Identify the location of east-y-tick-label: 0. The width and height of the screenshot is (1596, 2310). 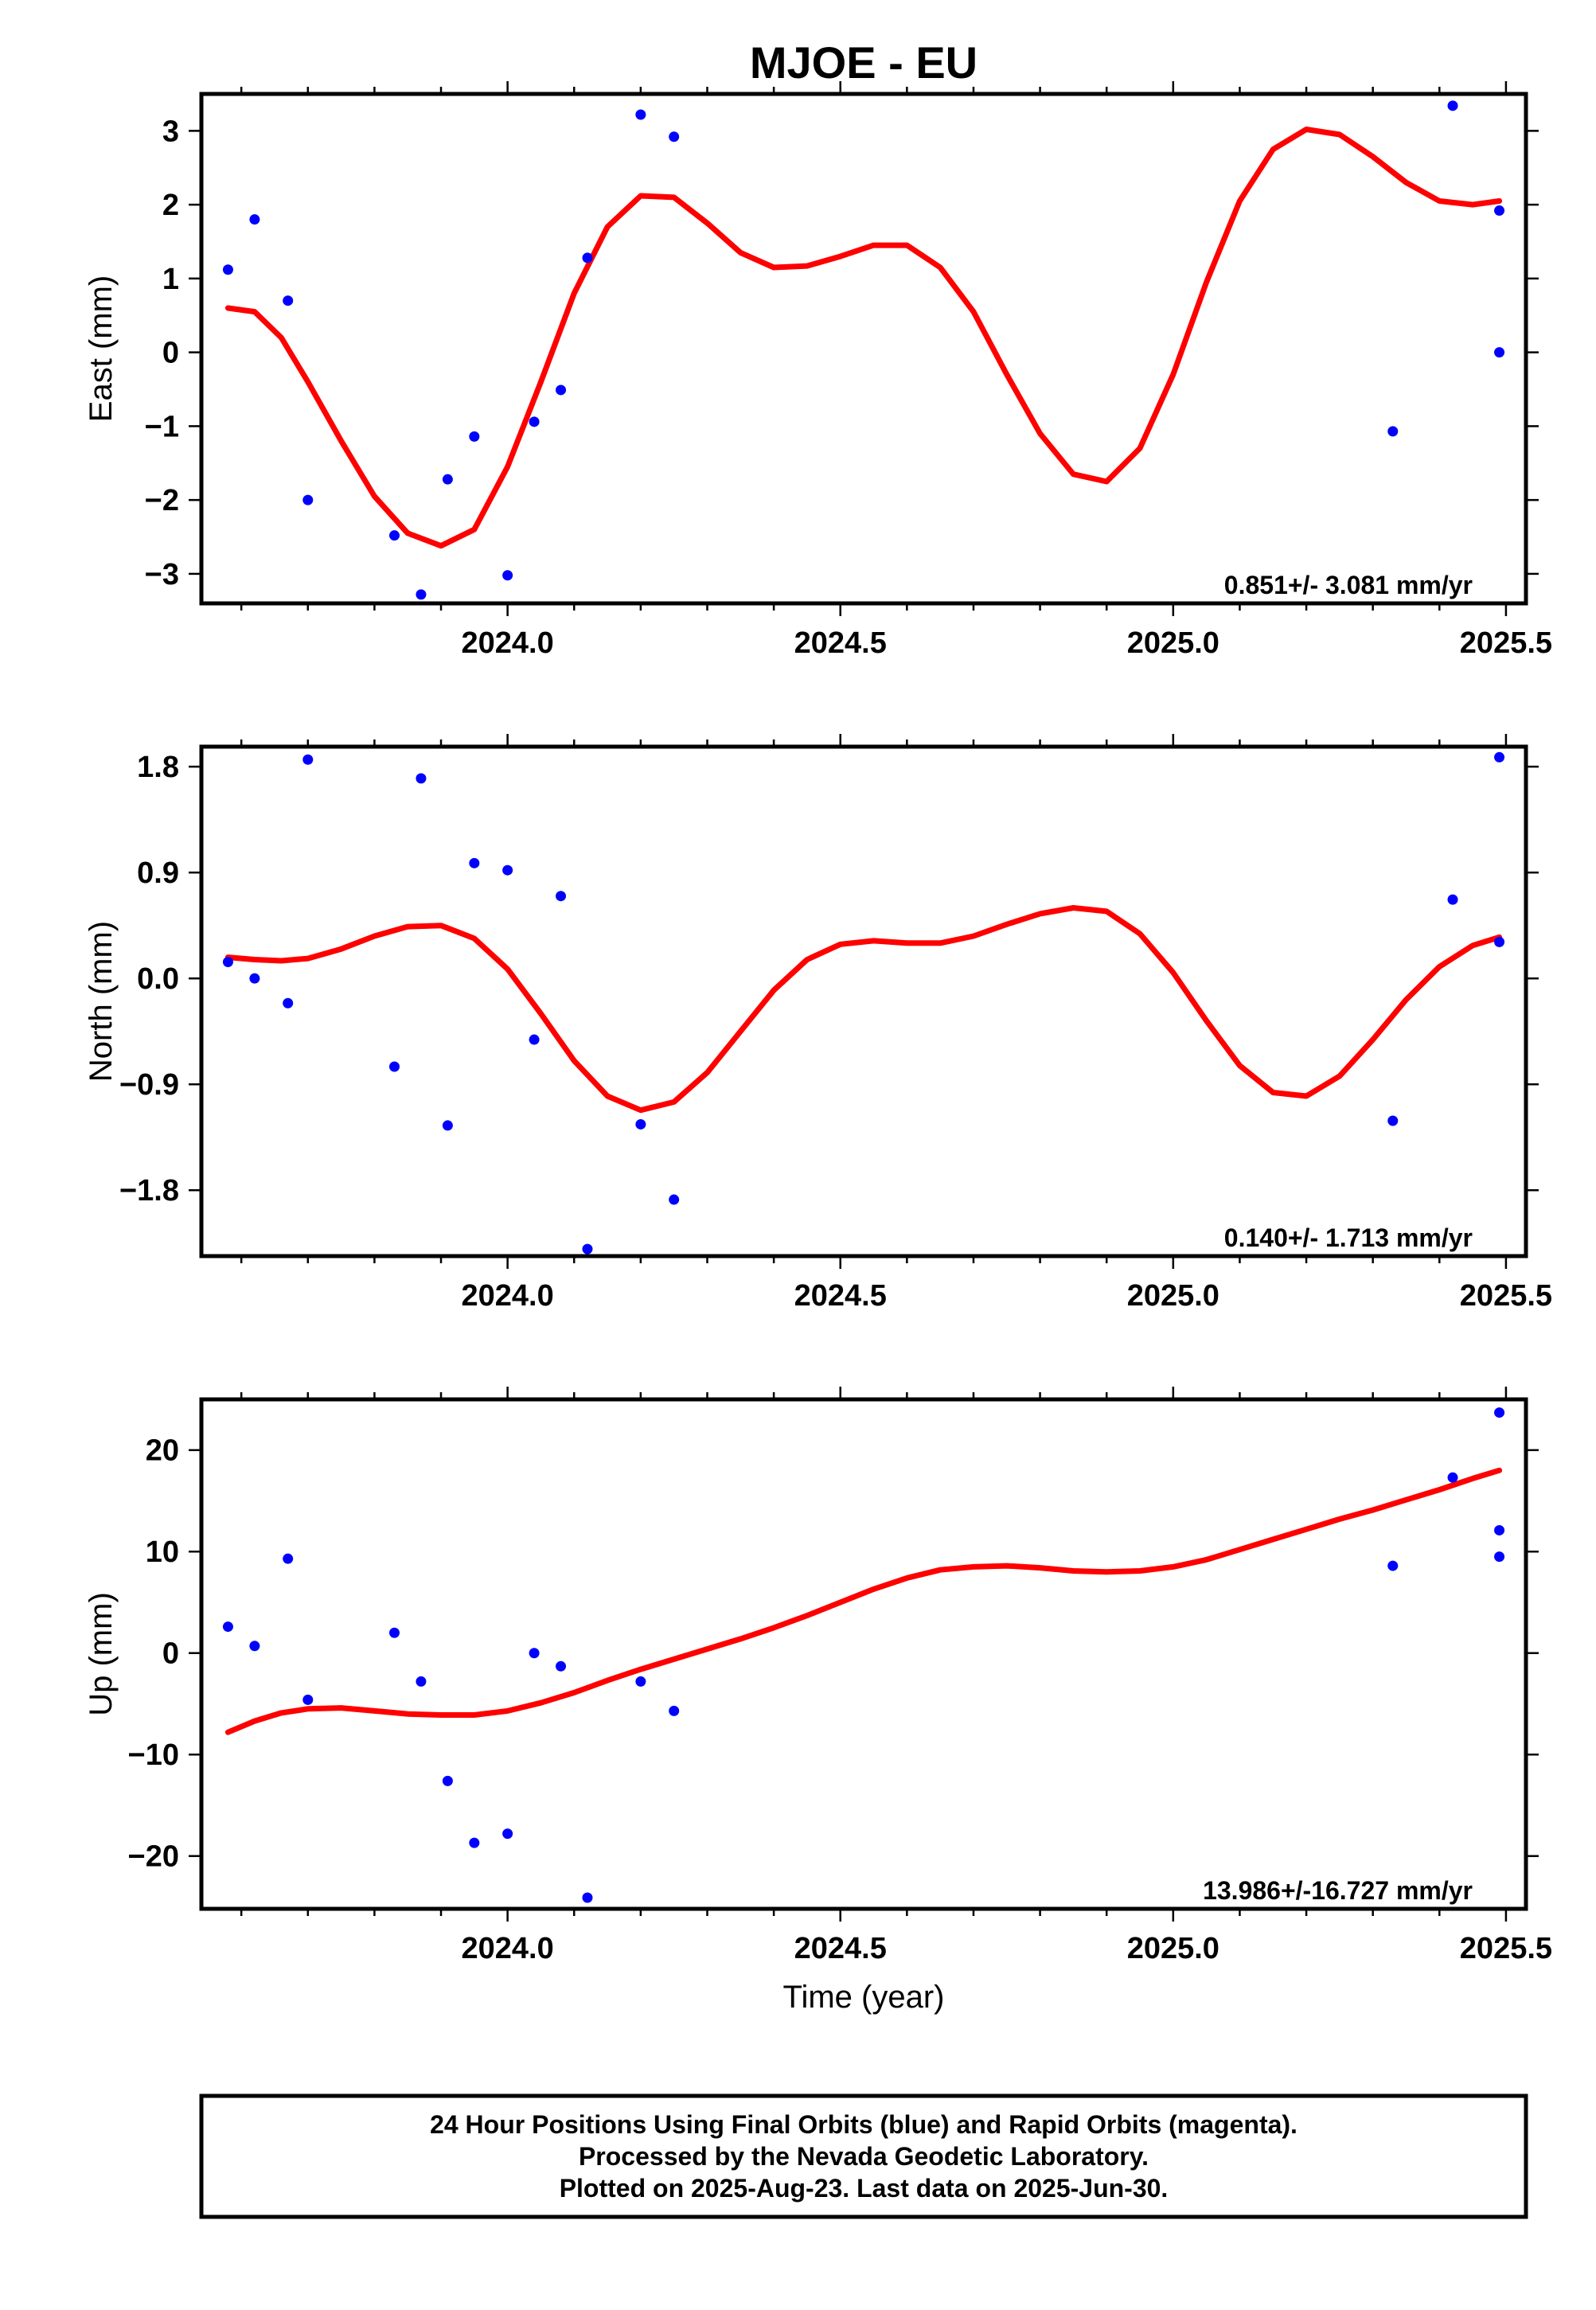
(170, 353).